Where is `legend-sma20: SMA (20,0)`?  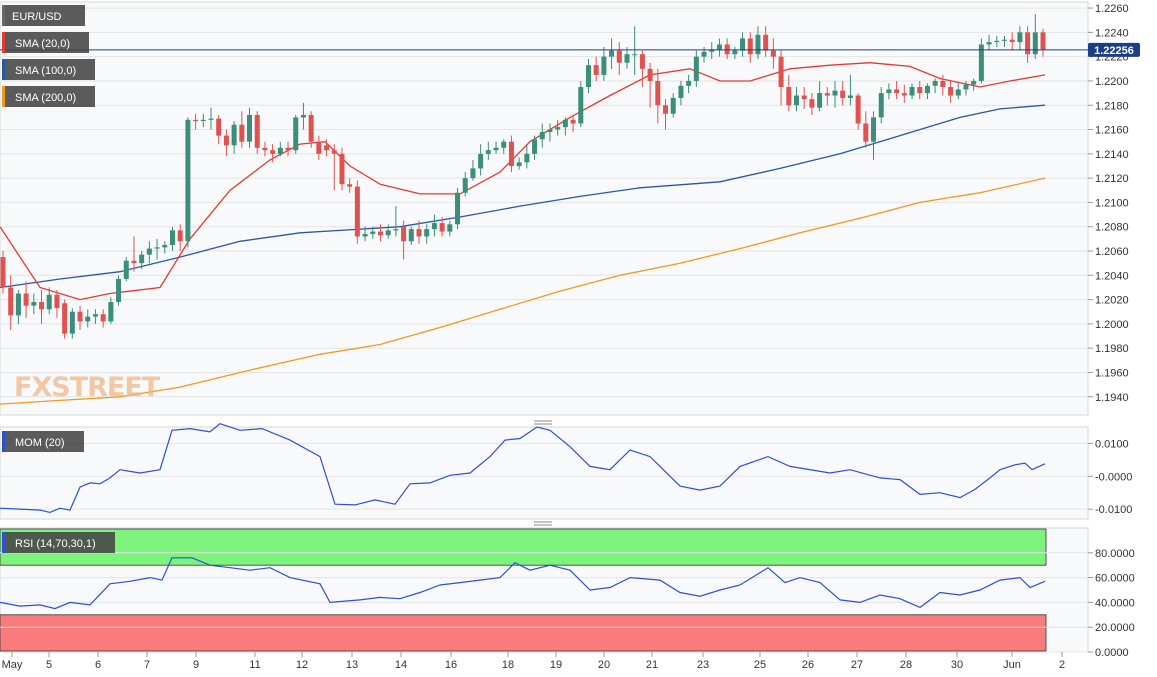 legend-sma20: SMA (20,0) is located at coordinates (45, 42).